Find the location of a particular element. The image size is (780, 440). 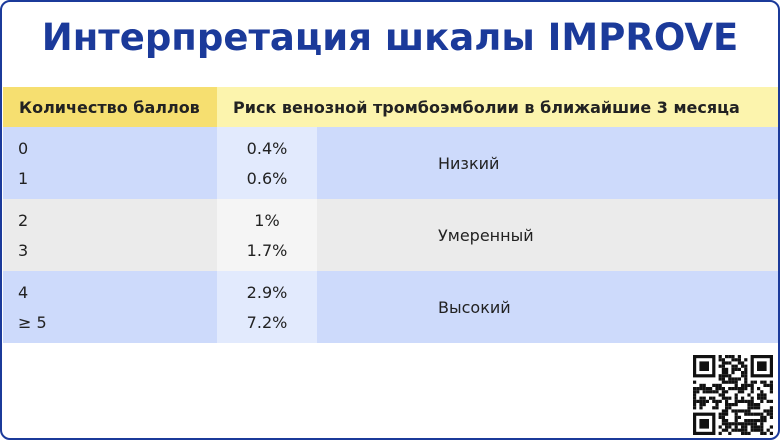

qr-code is located at coordinates (733, 395).